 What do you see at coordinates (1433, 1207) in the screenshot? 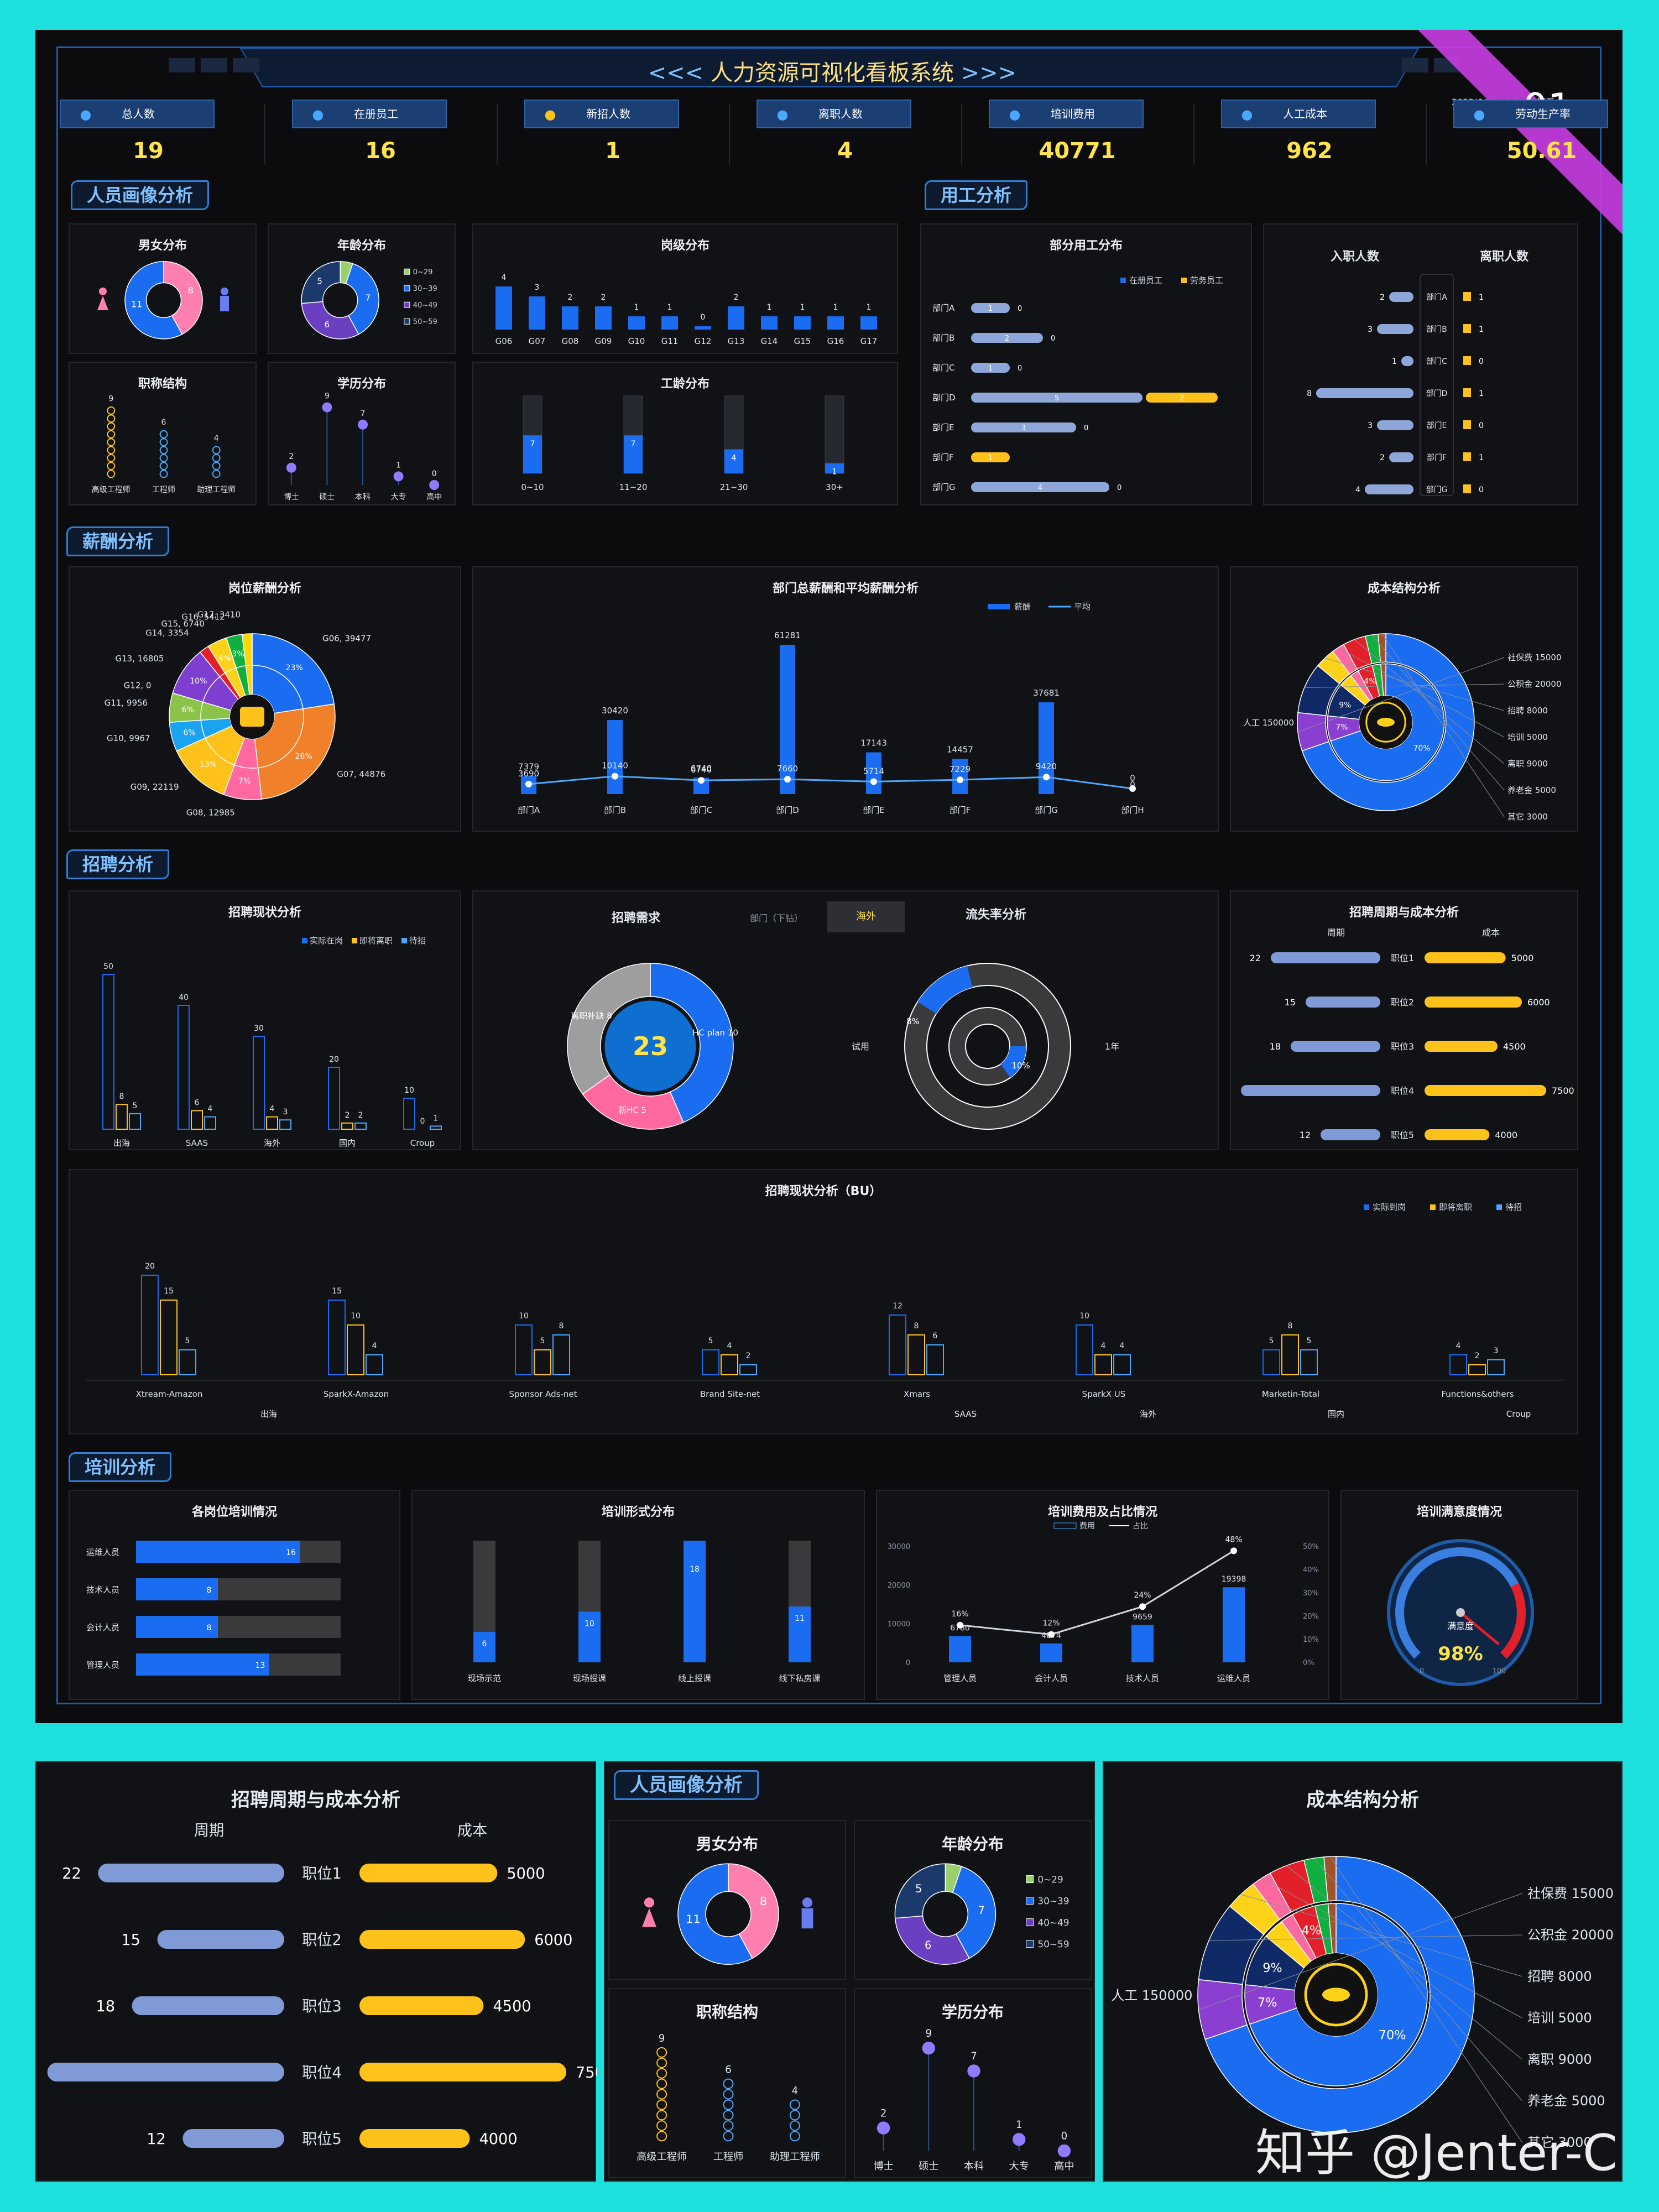
I see `bu-legend-swatch` at bounding box center [1433, 1207].